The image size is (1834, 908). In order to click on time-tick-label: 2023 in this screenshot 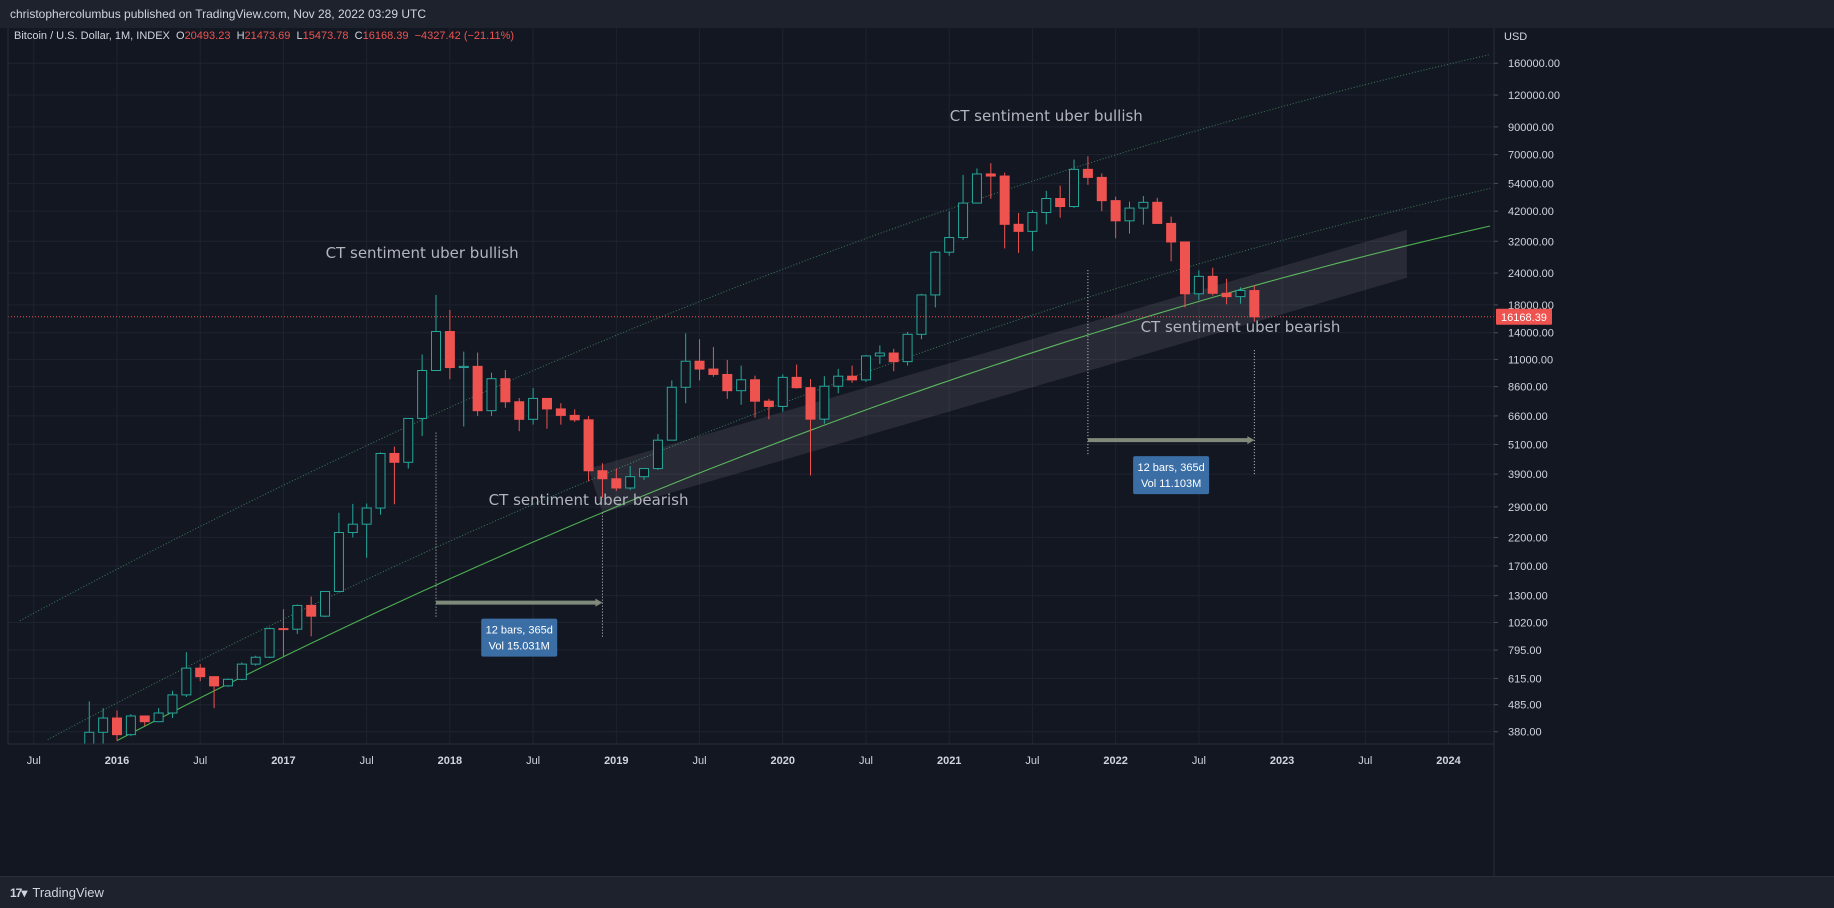, I will do `click(1282, 761)`.